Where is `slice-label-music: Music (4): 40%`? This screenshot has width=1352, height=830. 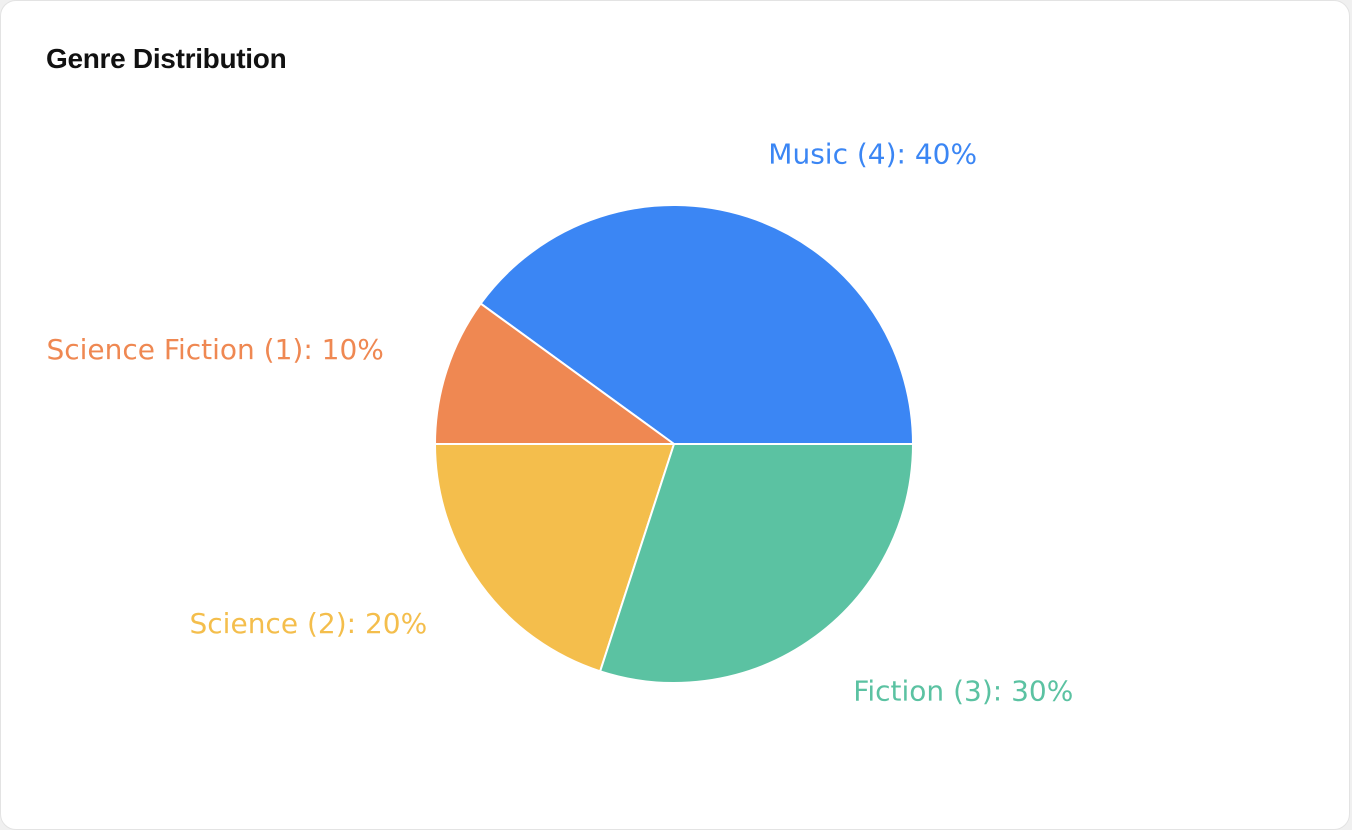
slice-label-music: Music (4): 40% is located at coordinates (872, 153).